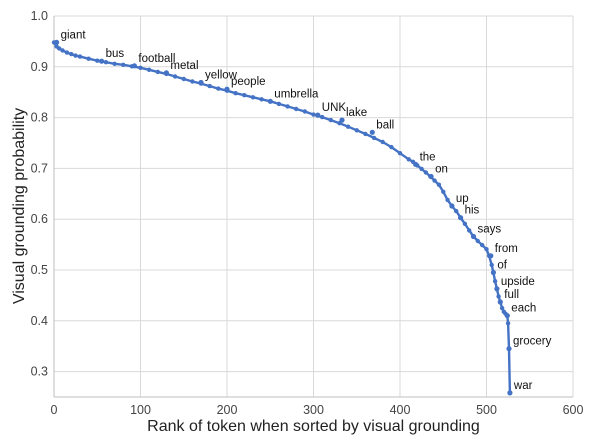  I want to click on annotation-label: war, so click(523, 386).